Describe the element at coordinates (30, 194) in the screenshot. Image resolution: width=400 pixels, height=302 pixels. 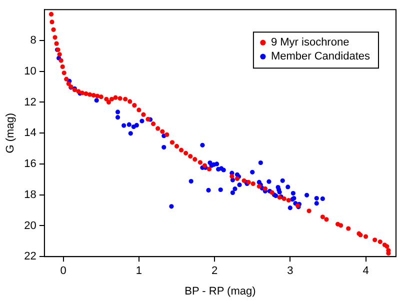
I see `y-tick-label: 18` at that location.